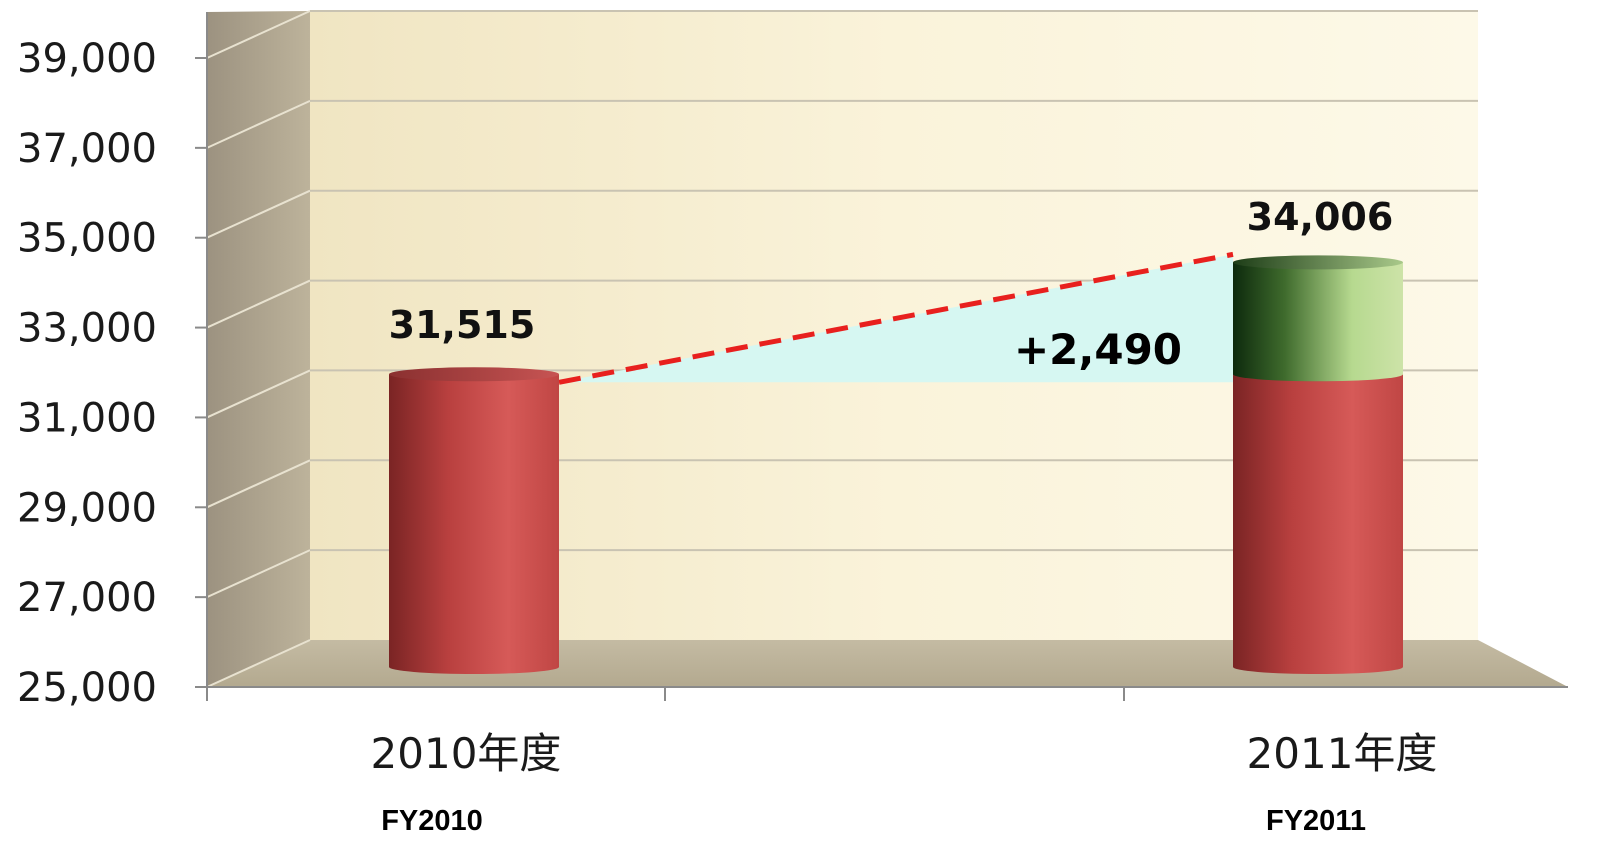  Describe the element at coordinates (87, 508) in the screenshot. I see `y-tick-label: 29,000` at that location.